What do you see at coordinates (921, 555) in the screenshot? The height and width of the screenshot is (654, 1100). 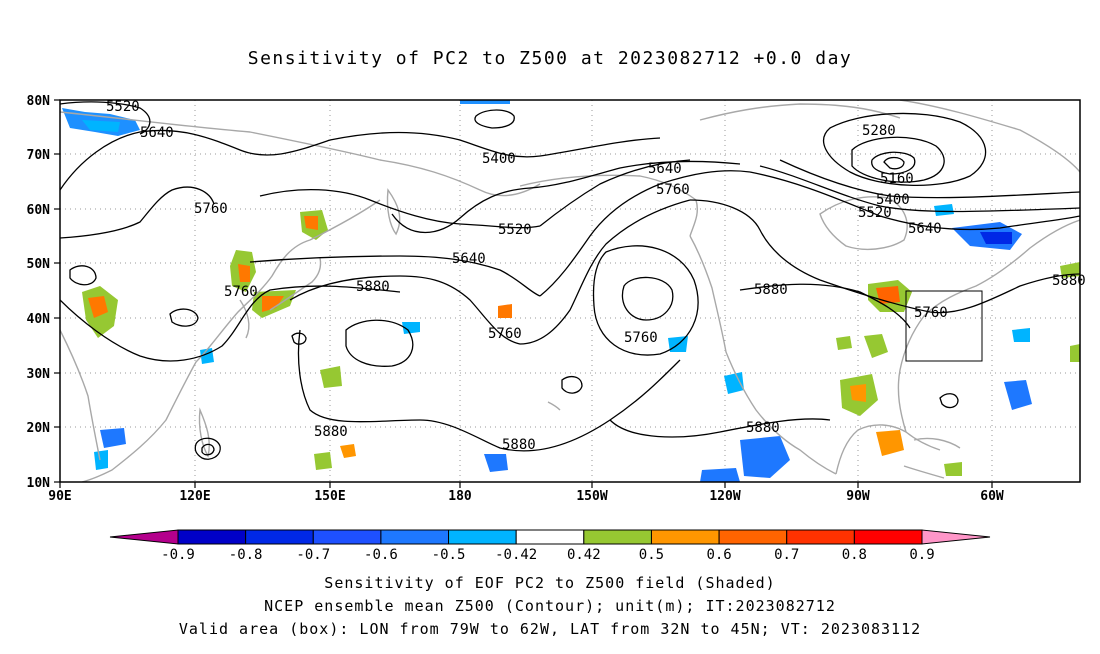 I see `colorbar-label: 0.9` at bounding box center [921, 555].